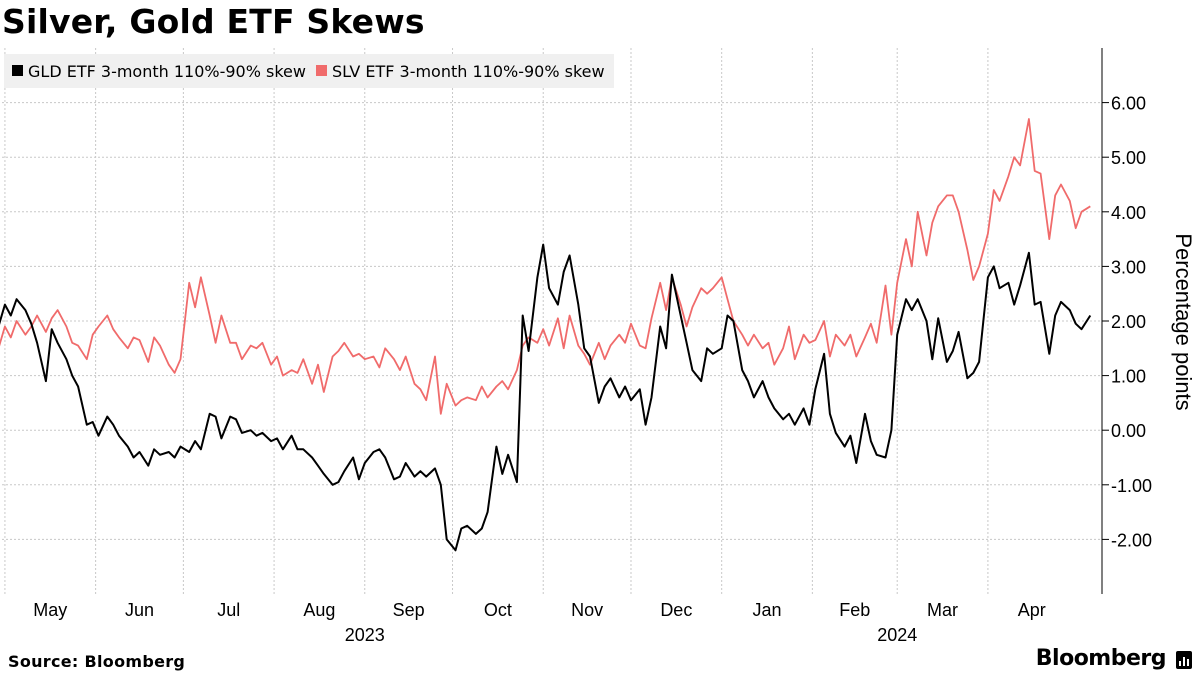 The width and height of the screenshot is (1200, 675). I want to click on y-tick-label: 2.00, so click(1128, 322).